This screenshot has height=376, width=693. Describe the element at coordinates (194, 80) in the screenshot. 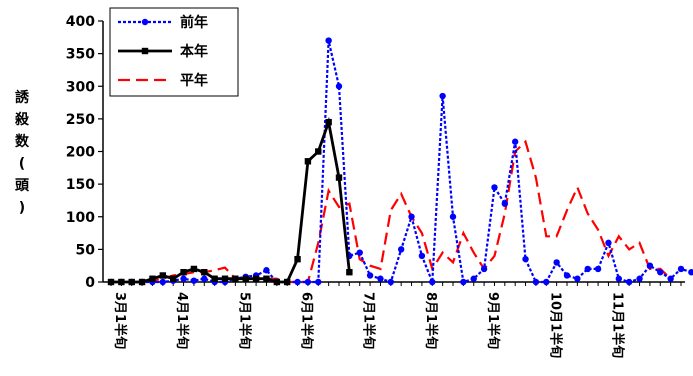

I see `legend-label: 平年` at that location.